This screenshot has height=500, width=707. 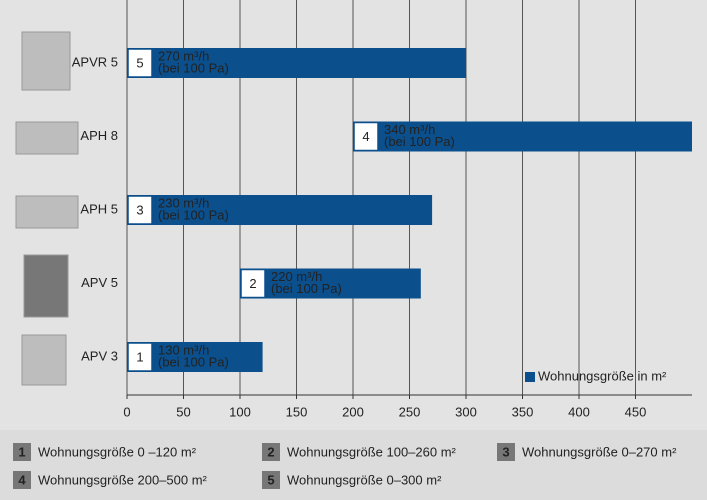 I want to click on note-text: Wohnungsgröße 0–270 m², so click(x=599, y=451).